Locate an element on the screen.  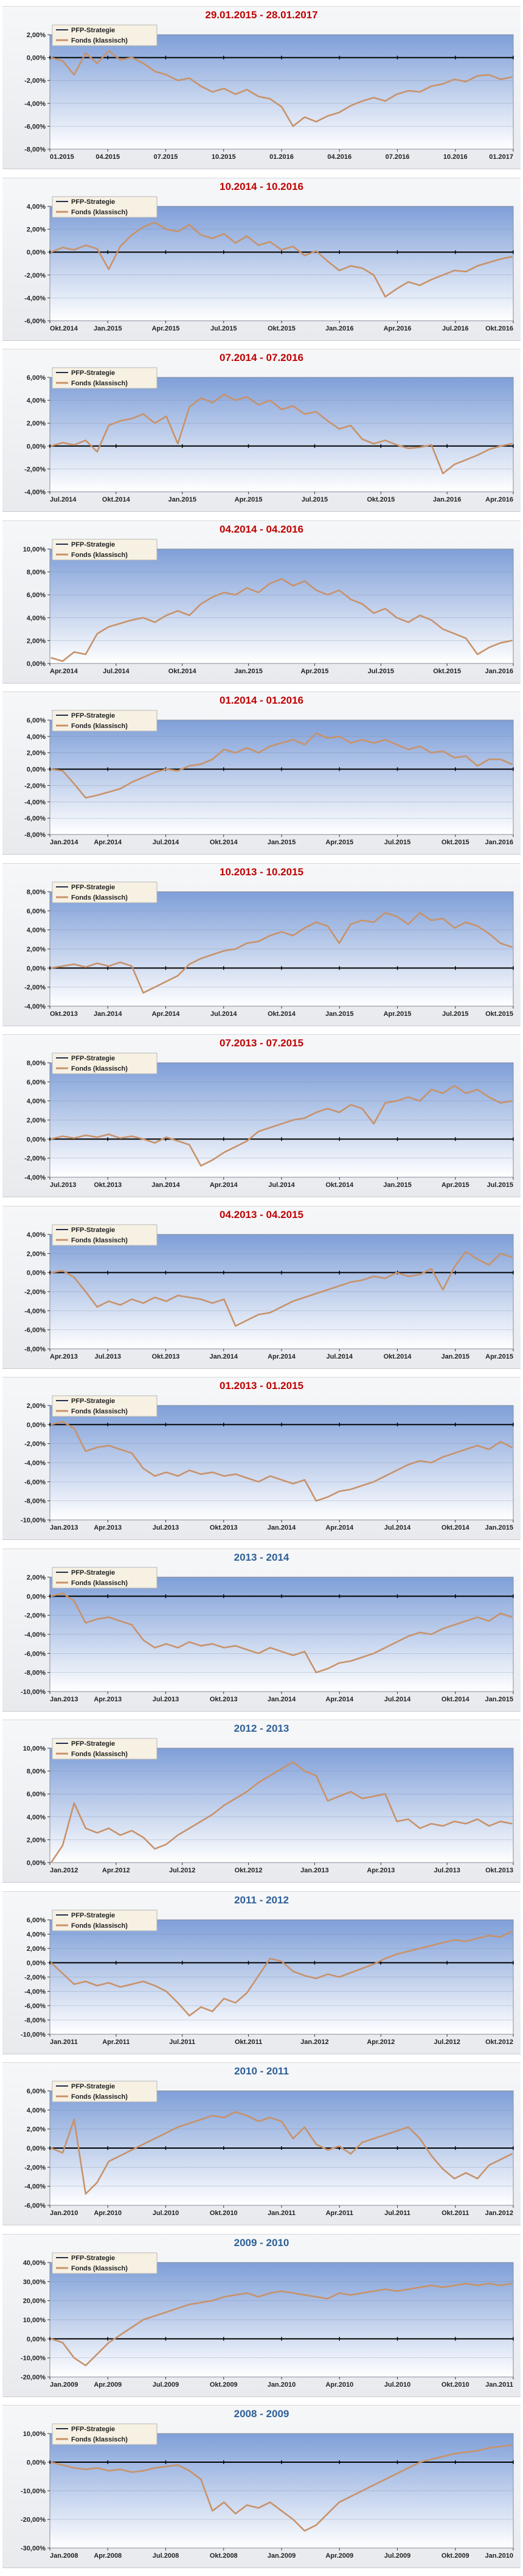
x-tick-label: 04.2015 is located at coordinates (108, 157).